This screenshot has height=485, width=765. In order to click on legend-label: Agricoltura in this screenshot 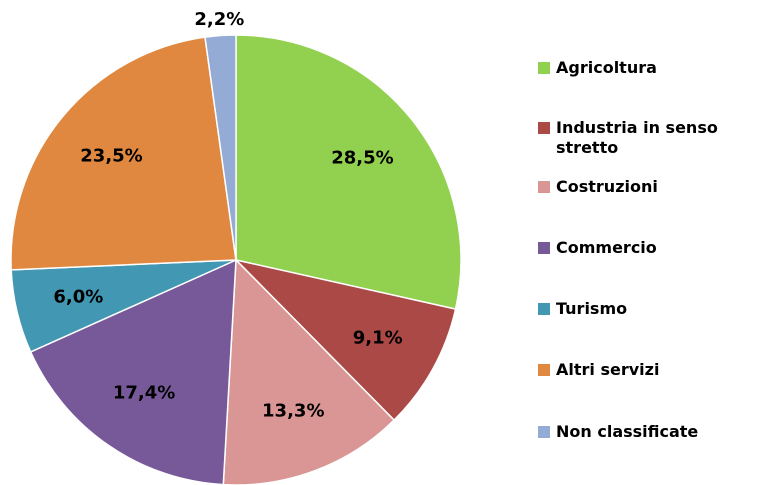, I will do `click(606, 67)`.